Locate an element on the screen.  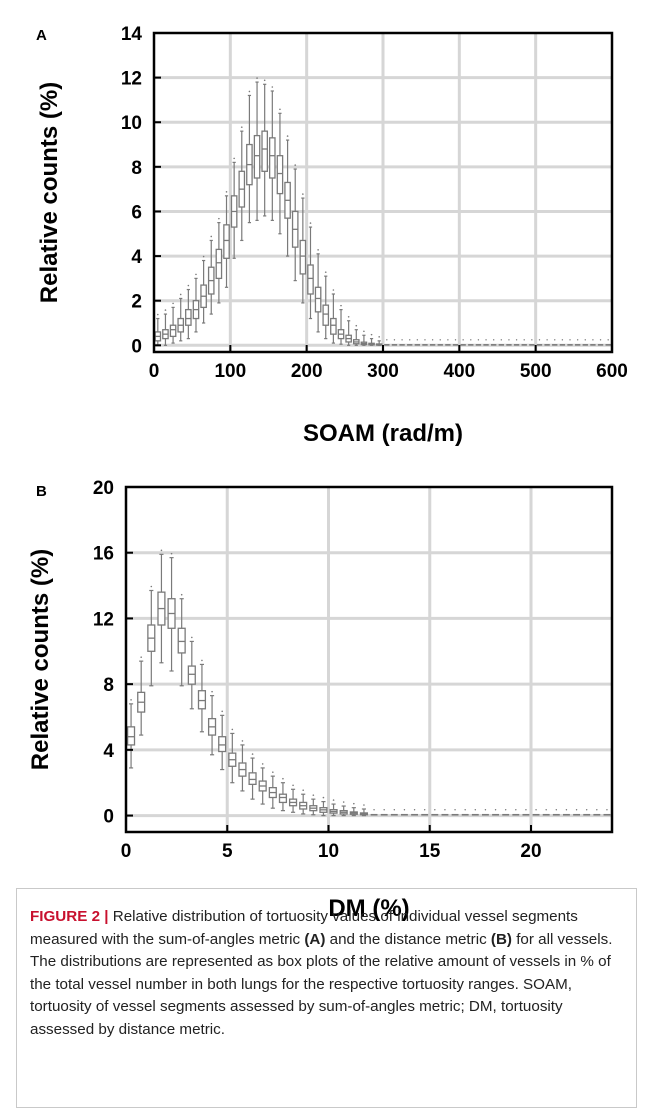
panel-b-xtick-label: 0 is located at coordinates (126, 851).